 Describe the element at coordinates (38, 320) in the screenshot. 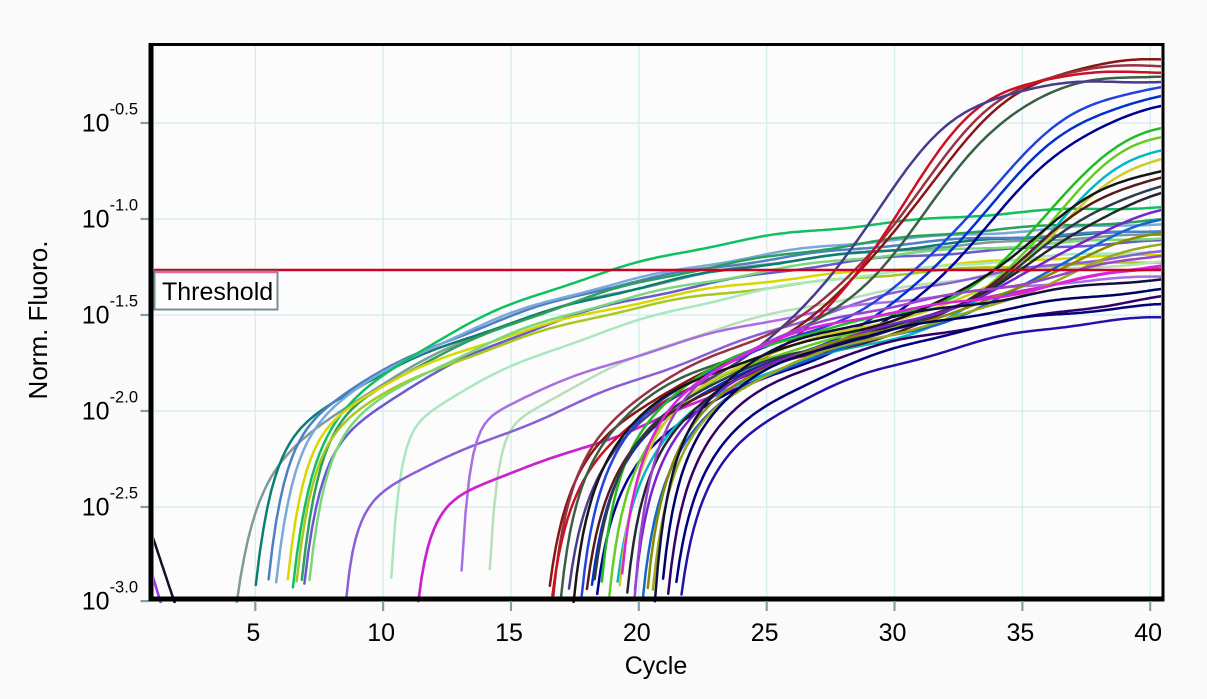

I see `svg-text: Norm. Fluoro.` at that location.